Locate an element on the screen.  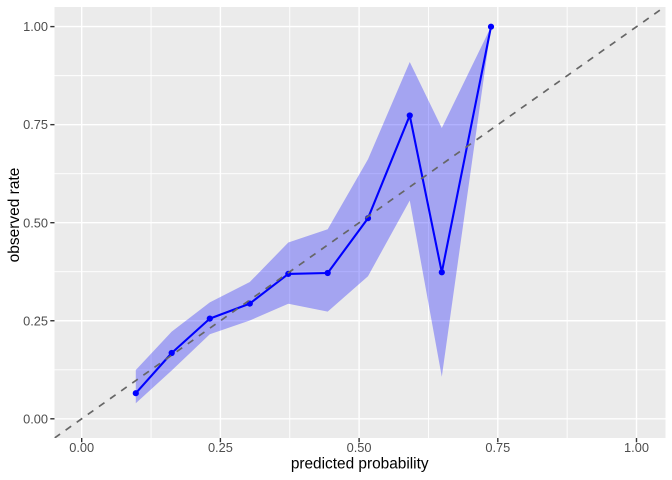
svg-text: observed rate is located at coordinates (14, 215).